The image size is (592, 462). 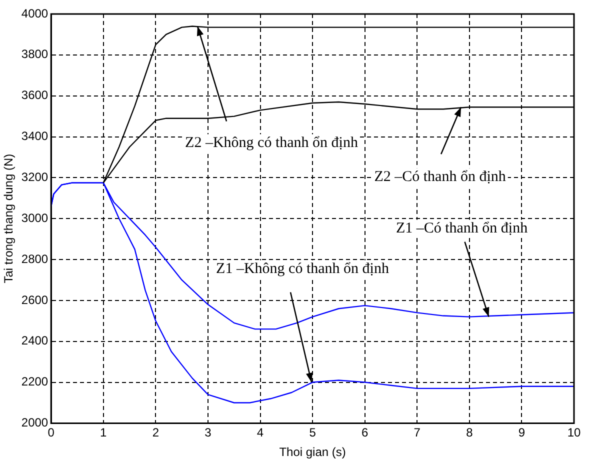 I want to click on y-tick-label: 2200, so click(x=34, y=381).